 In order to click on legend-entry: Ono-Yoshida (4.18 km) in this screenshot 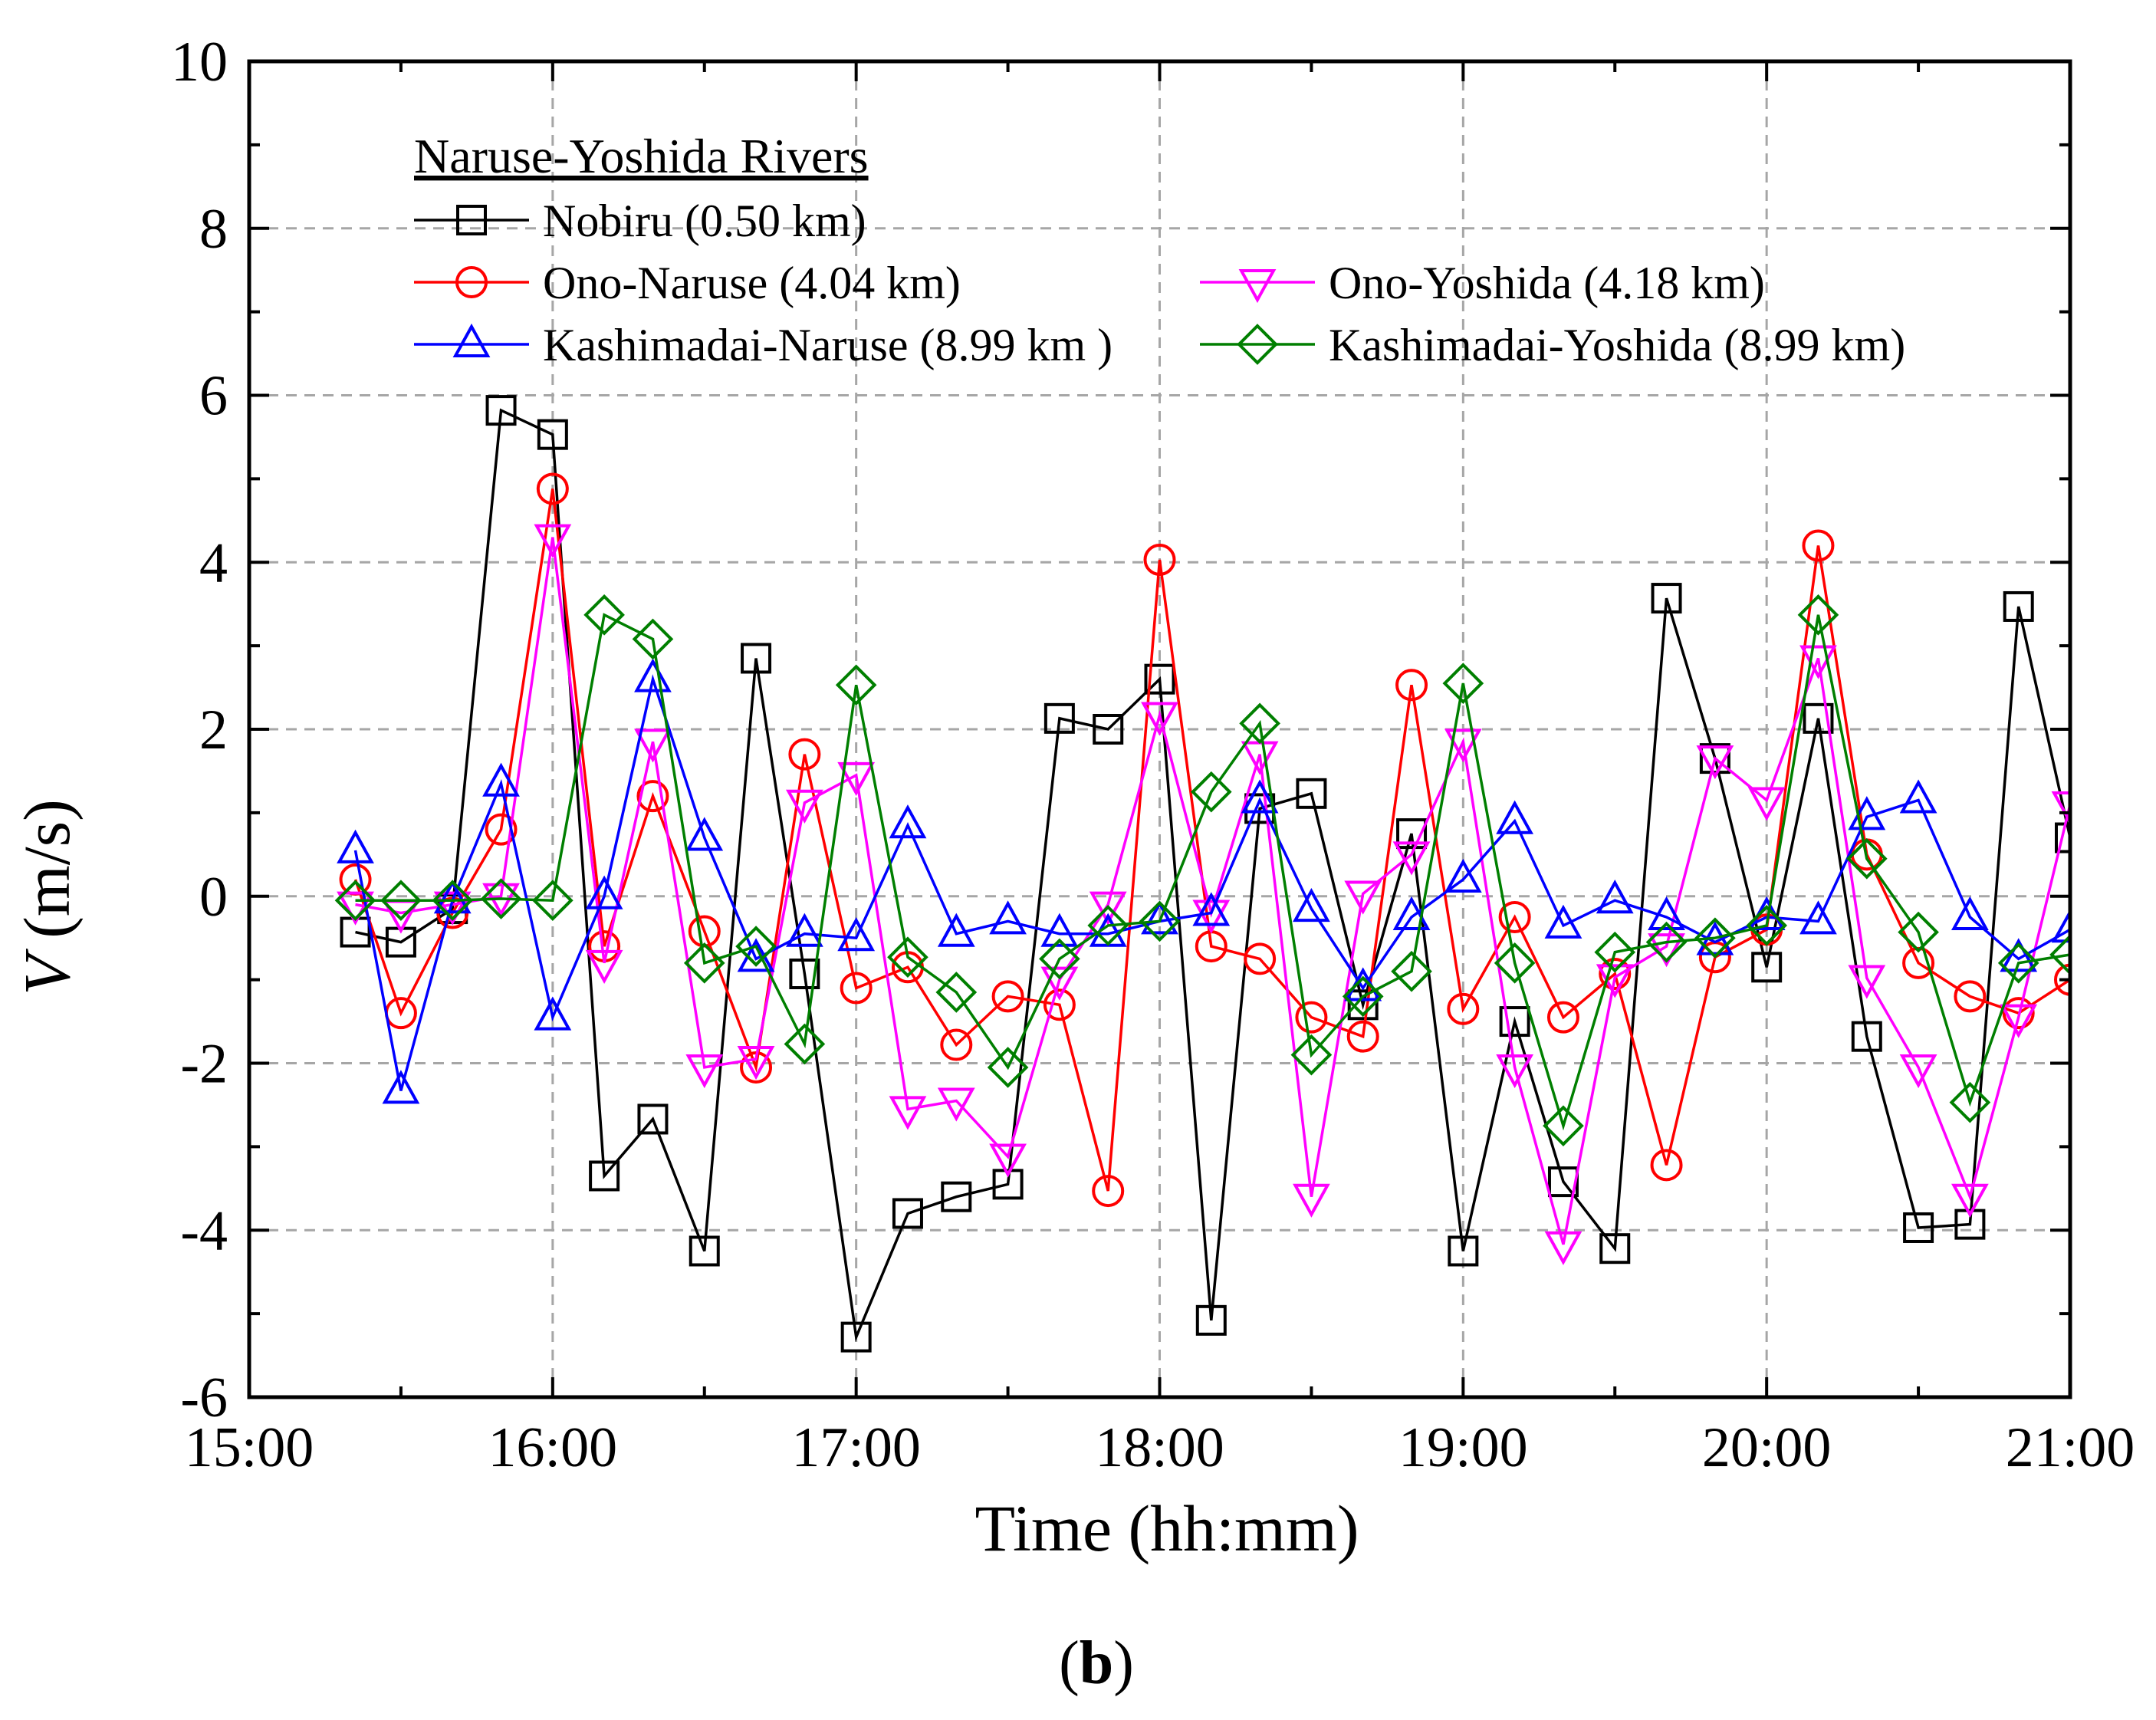, I will do `click(1482, 283)`.